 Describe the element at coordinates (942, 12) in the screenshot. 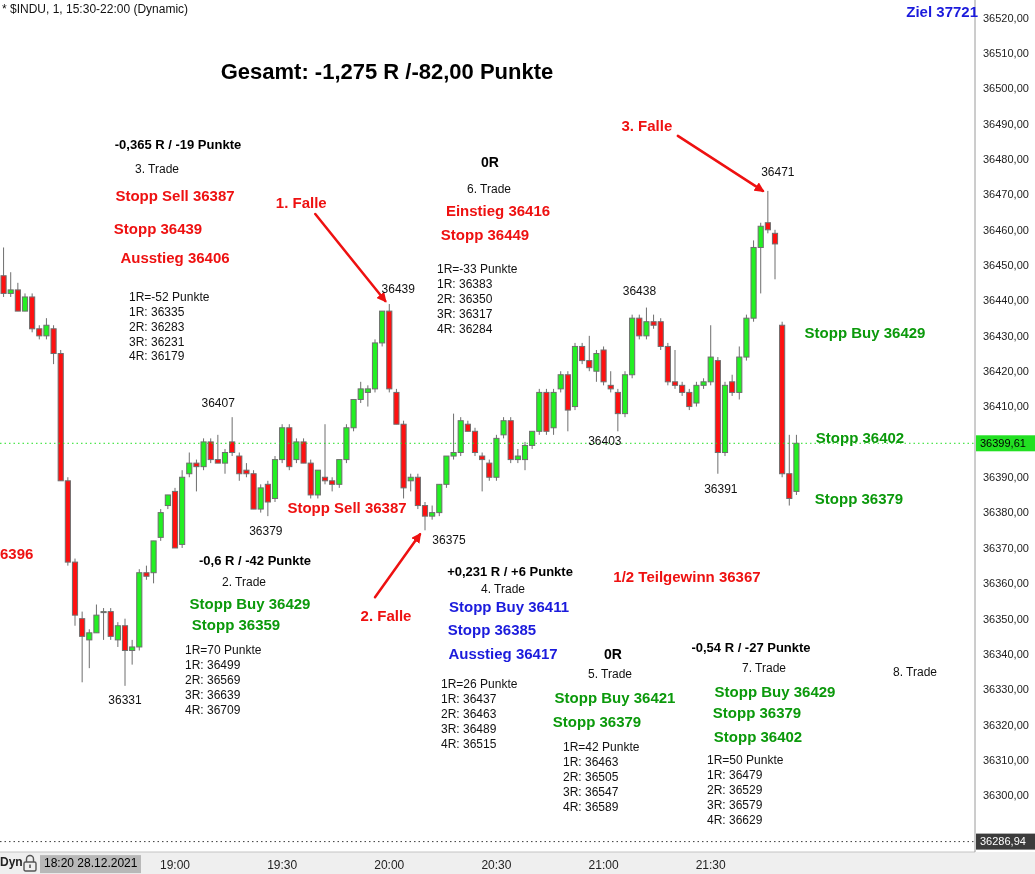

I see `annotation: Ziel 37721` at that location.